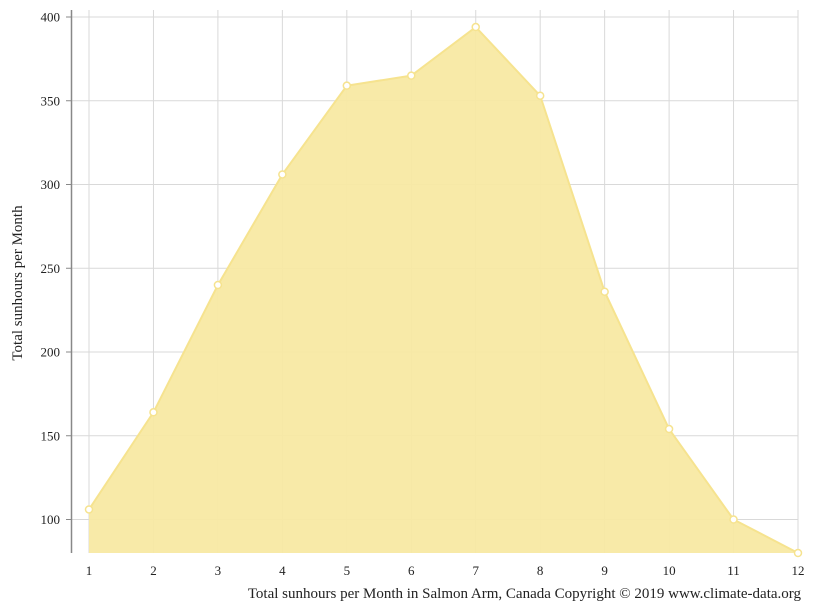 Image resolution: width=815 pixels, height=616 pixels. I want to click on y-tick-label: 150, so click(51, 435).